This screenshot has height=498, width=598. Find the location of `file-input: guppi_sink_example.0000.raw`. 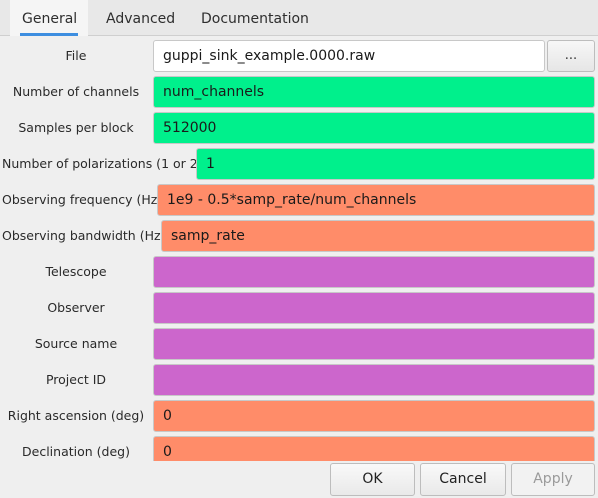

file-input: guppi_sink_example.0000.raw is located at coordinates (349, 56).